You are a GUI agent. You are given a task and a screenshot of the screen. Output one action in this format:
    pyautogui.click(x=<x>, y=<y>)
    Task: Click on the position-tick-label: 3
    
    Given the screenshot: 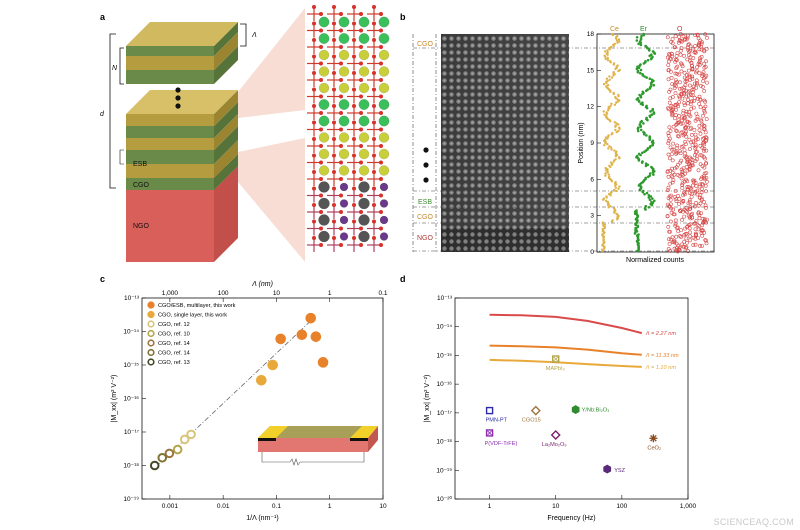 What is the action you would take?
    pyautogui.click(x=592, y=216)
    